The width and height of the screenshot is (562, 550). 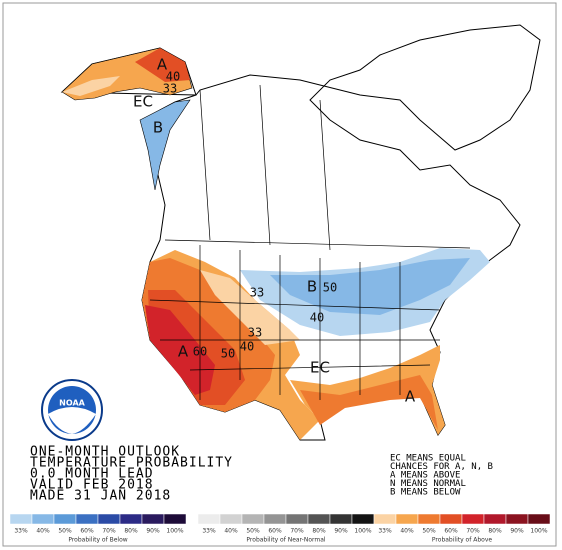 I want to click on key-line: N MEANS NORMAL, so click(x=428, y=484).